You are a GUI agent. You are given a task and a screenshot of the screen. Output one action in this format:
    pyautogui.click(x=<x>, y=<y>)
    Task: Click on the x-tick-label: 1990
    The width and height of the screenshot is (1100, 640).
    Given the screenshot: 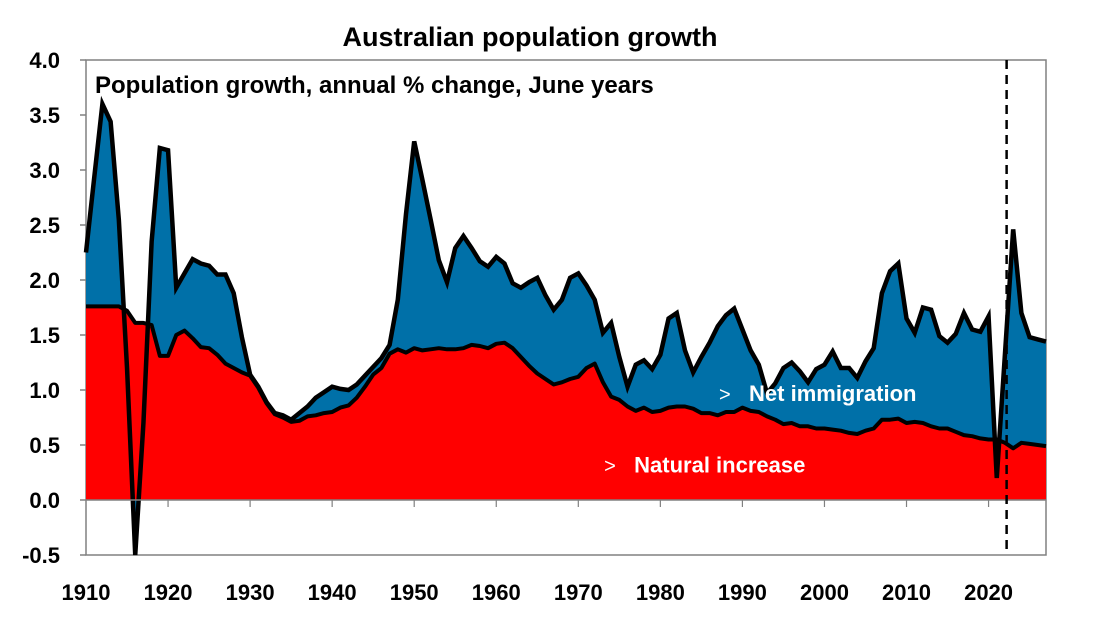 What is the action you would take?
    pyautogui.click(x=742, y=592)
    